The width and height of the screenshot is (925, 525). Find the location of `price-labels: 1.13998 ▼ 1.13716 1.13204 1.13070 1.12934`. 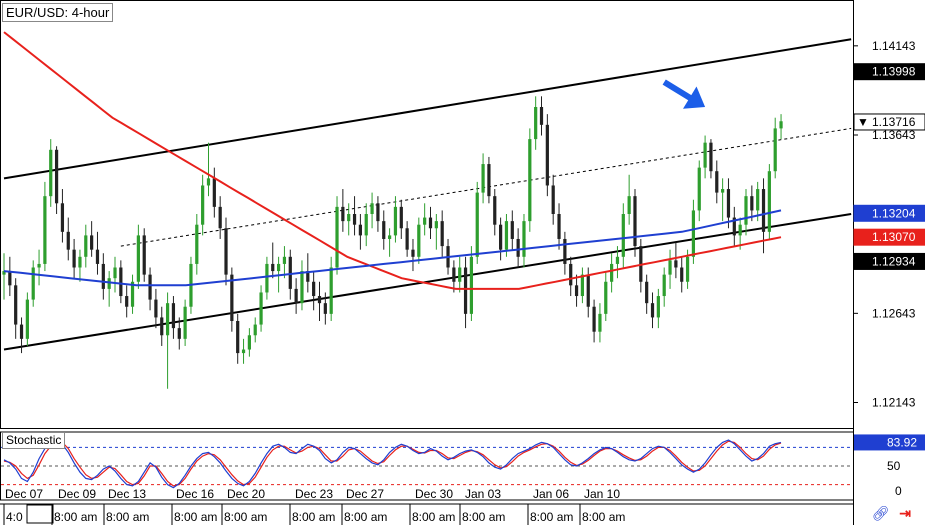

price-labels: 1.13998 ▼ 1.13716 1.13204 1.13070 1.12934 is located at coordinates (889, 166).